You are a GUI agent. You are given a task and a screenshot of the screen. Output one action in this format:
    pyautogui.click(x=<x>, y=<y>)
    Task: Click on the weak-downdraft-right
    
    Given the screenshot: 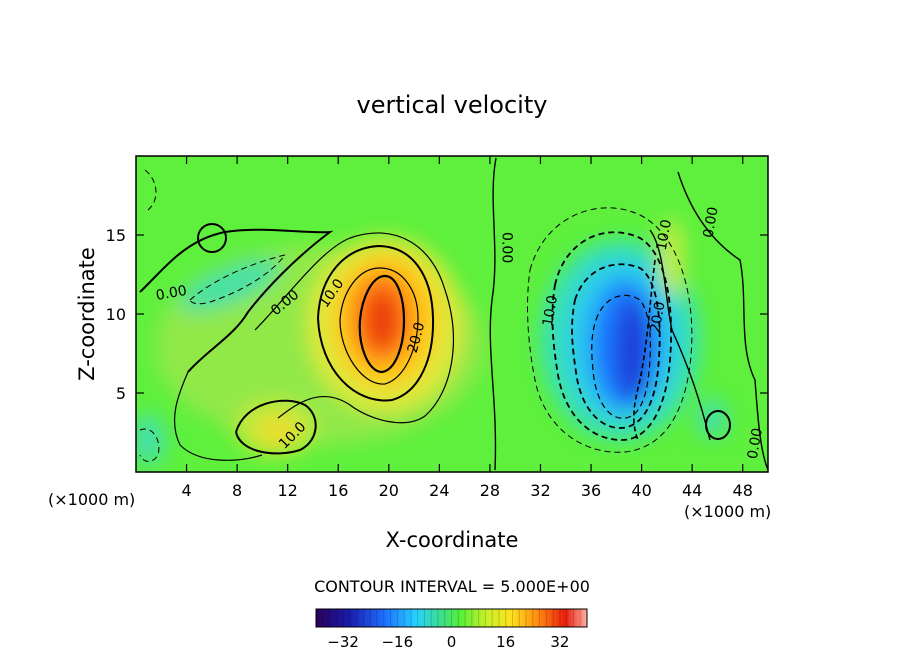 What is the action you would take?
    pyautogui.click(x=712, y=418)
    